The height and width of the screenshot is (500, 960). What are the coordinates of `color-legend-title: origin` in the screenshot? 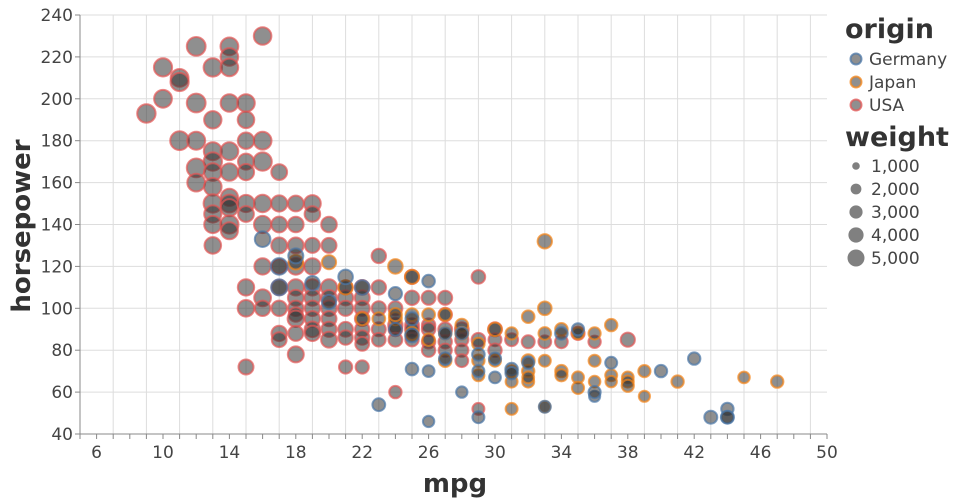 It's located at (889, 29).